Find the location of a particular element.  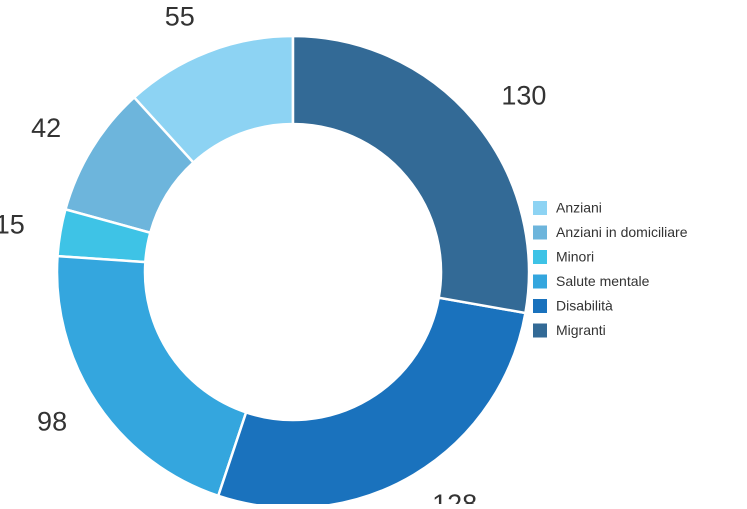

value-label: 55 is located at coordinates (180, 16).